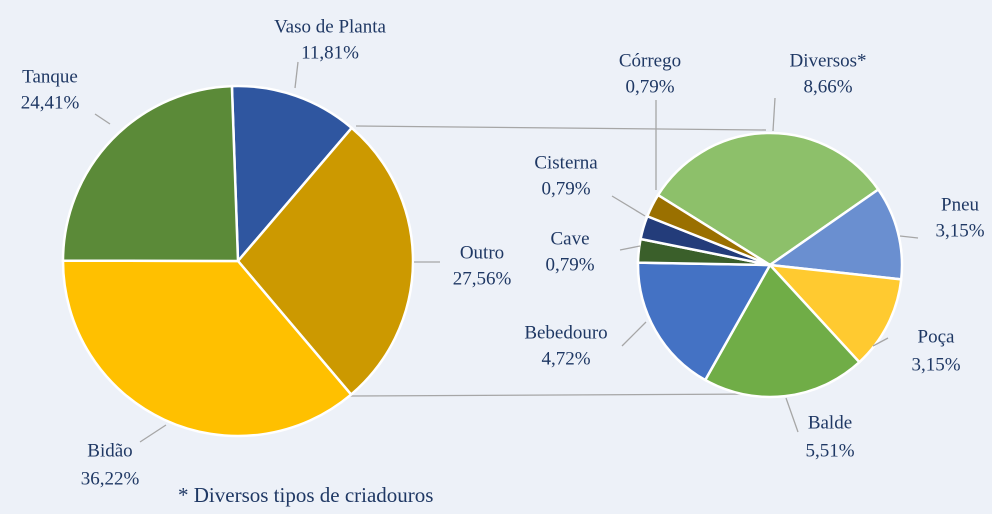 The width and height of the screenshot is (992, 514). I want to click on slice-value: 8,66%, so click(827, 86).